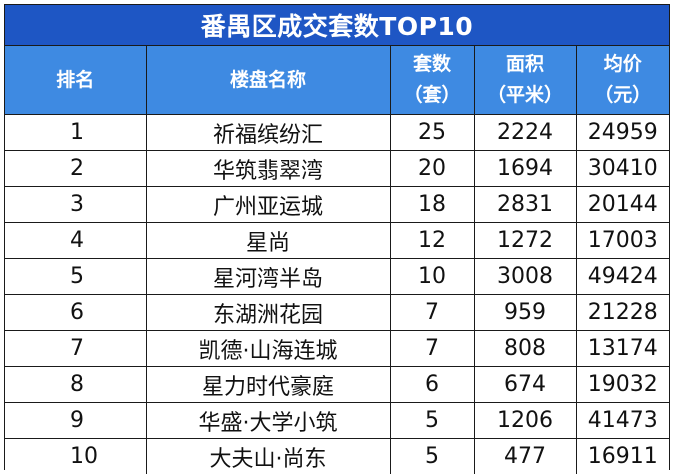  I want to click on area-cell: 1694, so click(525, 168).